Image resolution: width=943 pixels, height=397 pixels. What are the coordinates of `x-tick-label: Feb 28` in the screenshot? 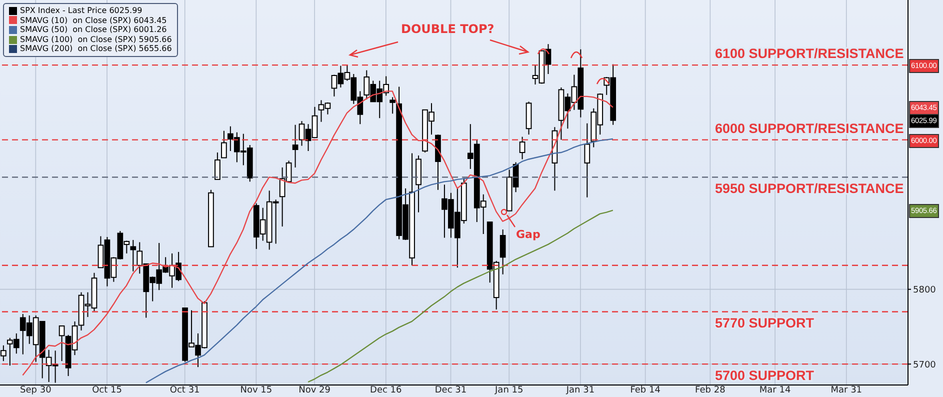 It's located at (710, 390).